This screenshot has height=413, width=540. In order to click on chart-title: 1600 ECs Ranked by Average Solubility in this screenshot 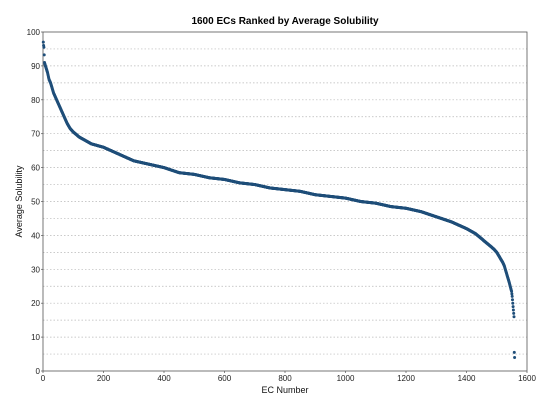, I will do `click(285, 21)`.